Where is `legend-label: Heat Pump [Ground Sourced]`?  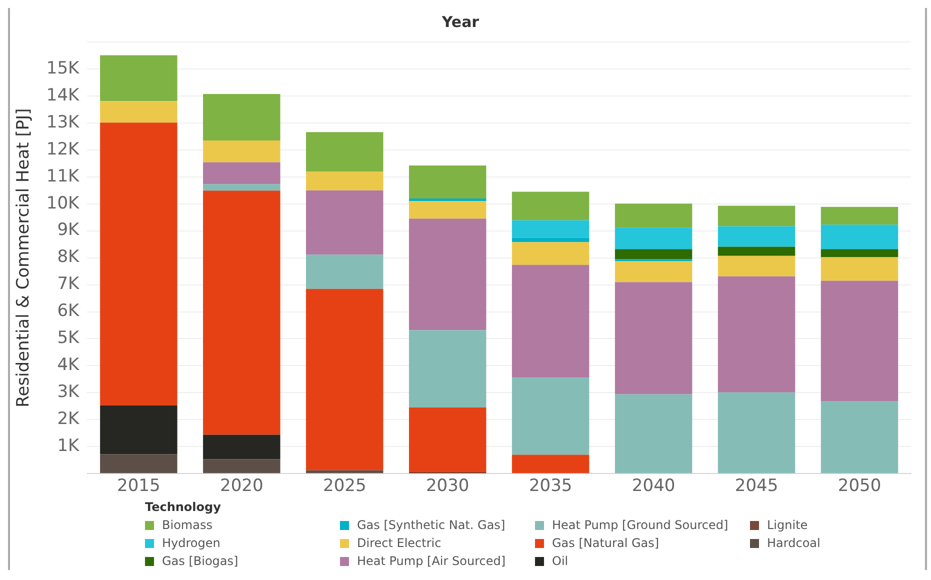
legend-label: Heat Pump [Ground Sourced] is located at coordinates (640, 525).